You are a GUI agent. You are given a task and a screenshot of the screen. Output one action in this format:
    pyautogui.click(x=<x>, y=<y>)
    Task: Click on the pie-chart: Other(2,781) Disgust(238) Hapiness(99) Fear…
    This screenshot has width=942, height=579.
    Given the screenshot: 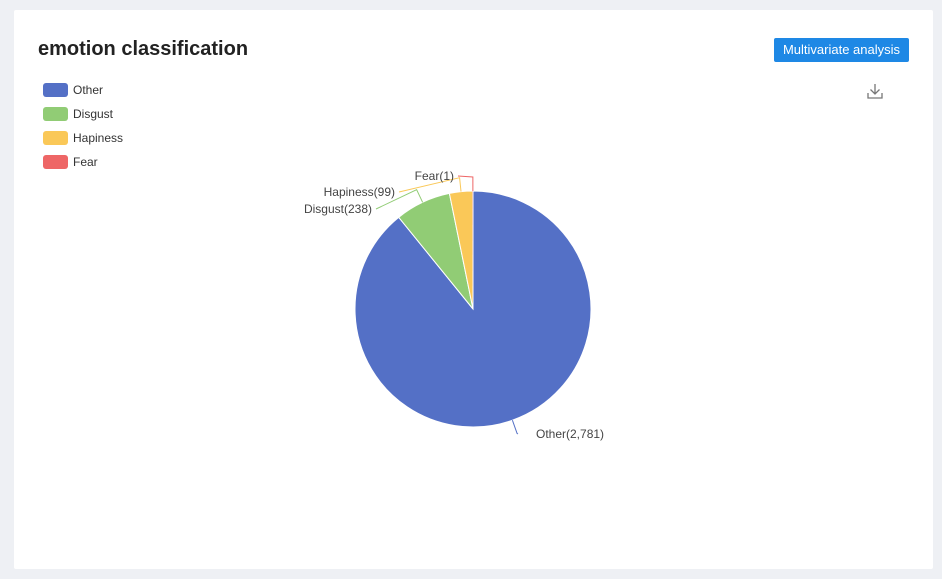 What is the action you would take?
    pyautogui.click(x=454, y=305)
    